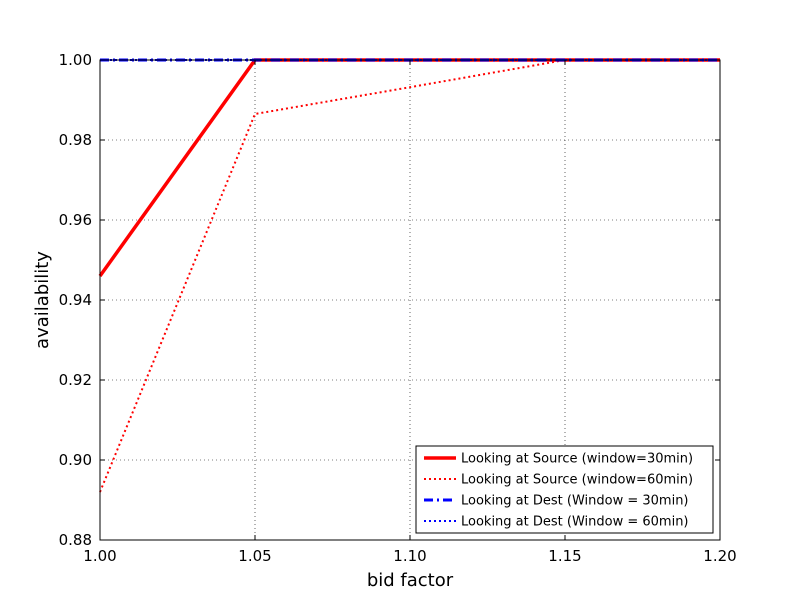 This screenshot has height=600, width=800. What do you see at coordinates (410, 580) in the screenshot?
I see `x-axis-label: bid factor` at bounding box center [410, 580].